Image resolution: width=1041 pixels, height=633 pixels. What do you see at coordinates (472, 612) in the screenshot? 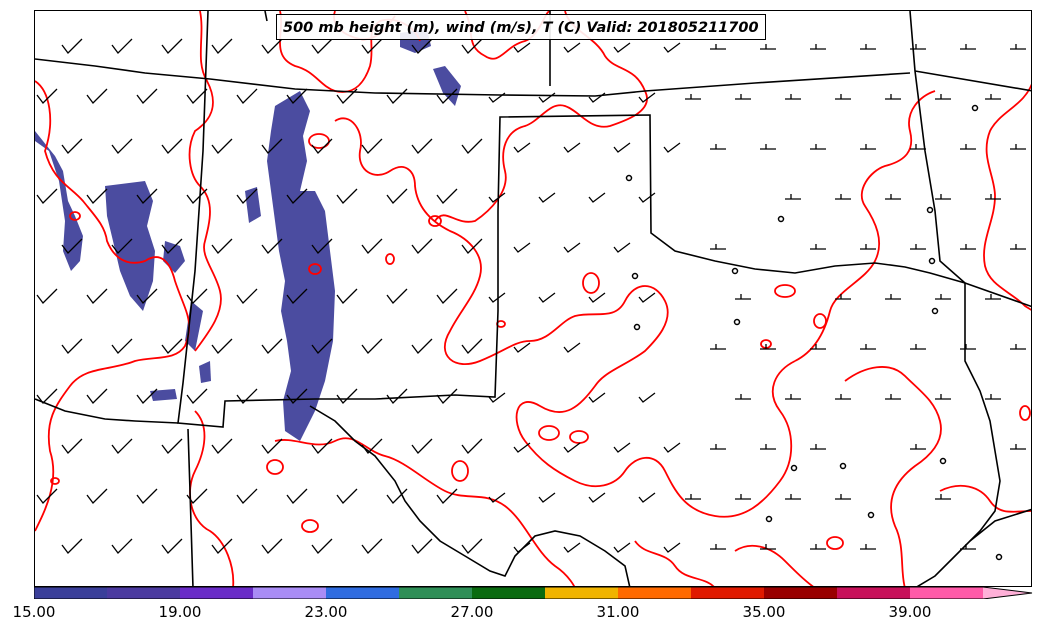
I see `colorbar-tick-label: 27.00` at bounding box center [472, 612].